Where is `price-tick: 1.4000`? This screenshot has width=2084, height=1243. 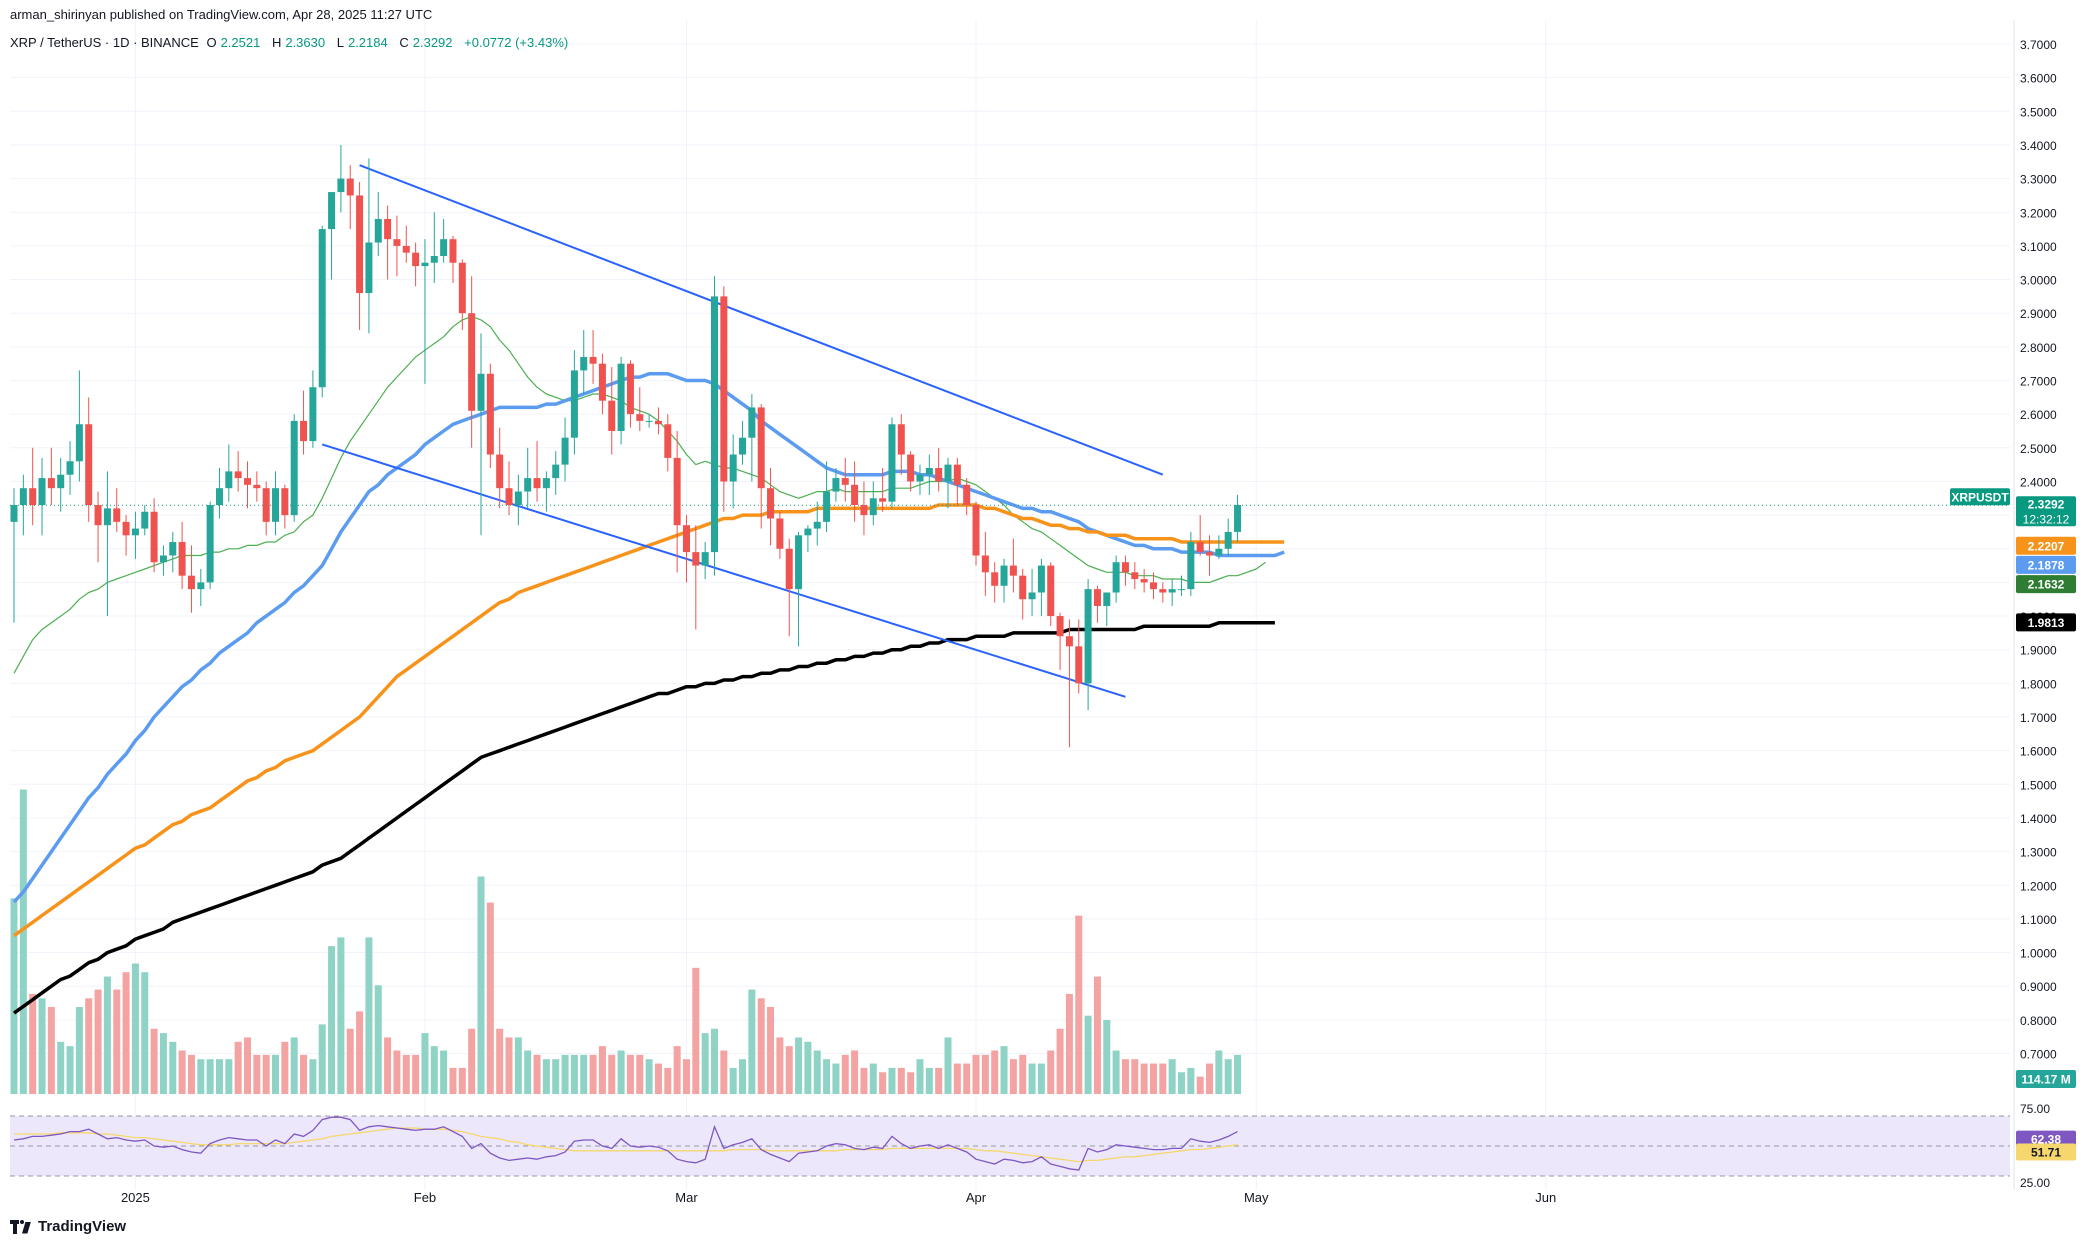
price-tick: 1.4000 is located at coordinates (2038, 819).